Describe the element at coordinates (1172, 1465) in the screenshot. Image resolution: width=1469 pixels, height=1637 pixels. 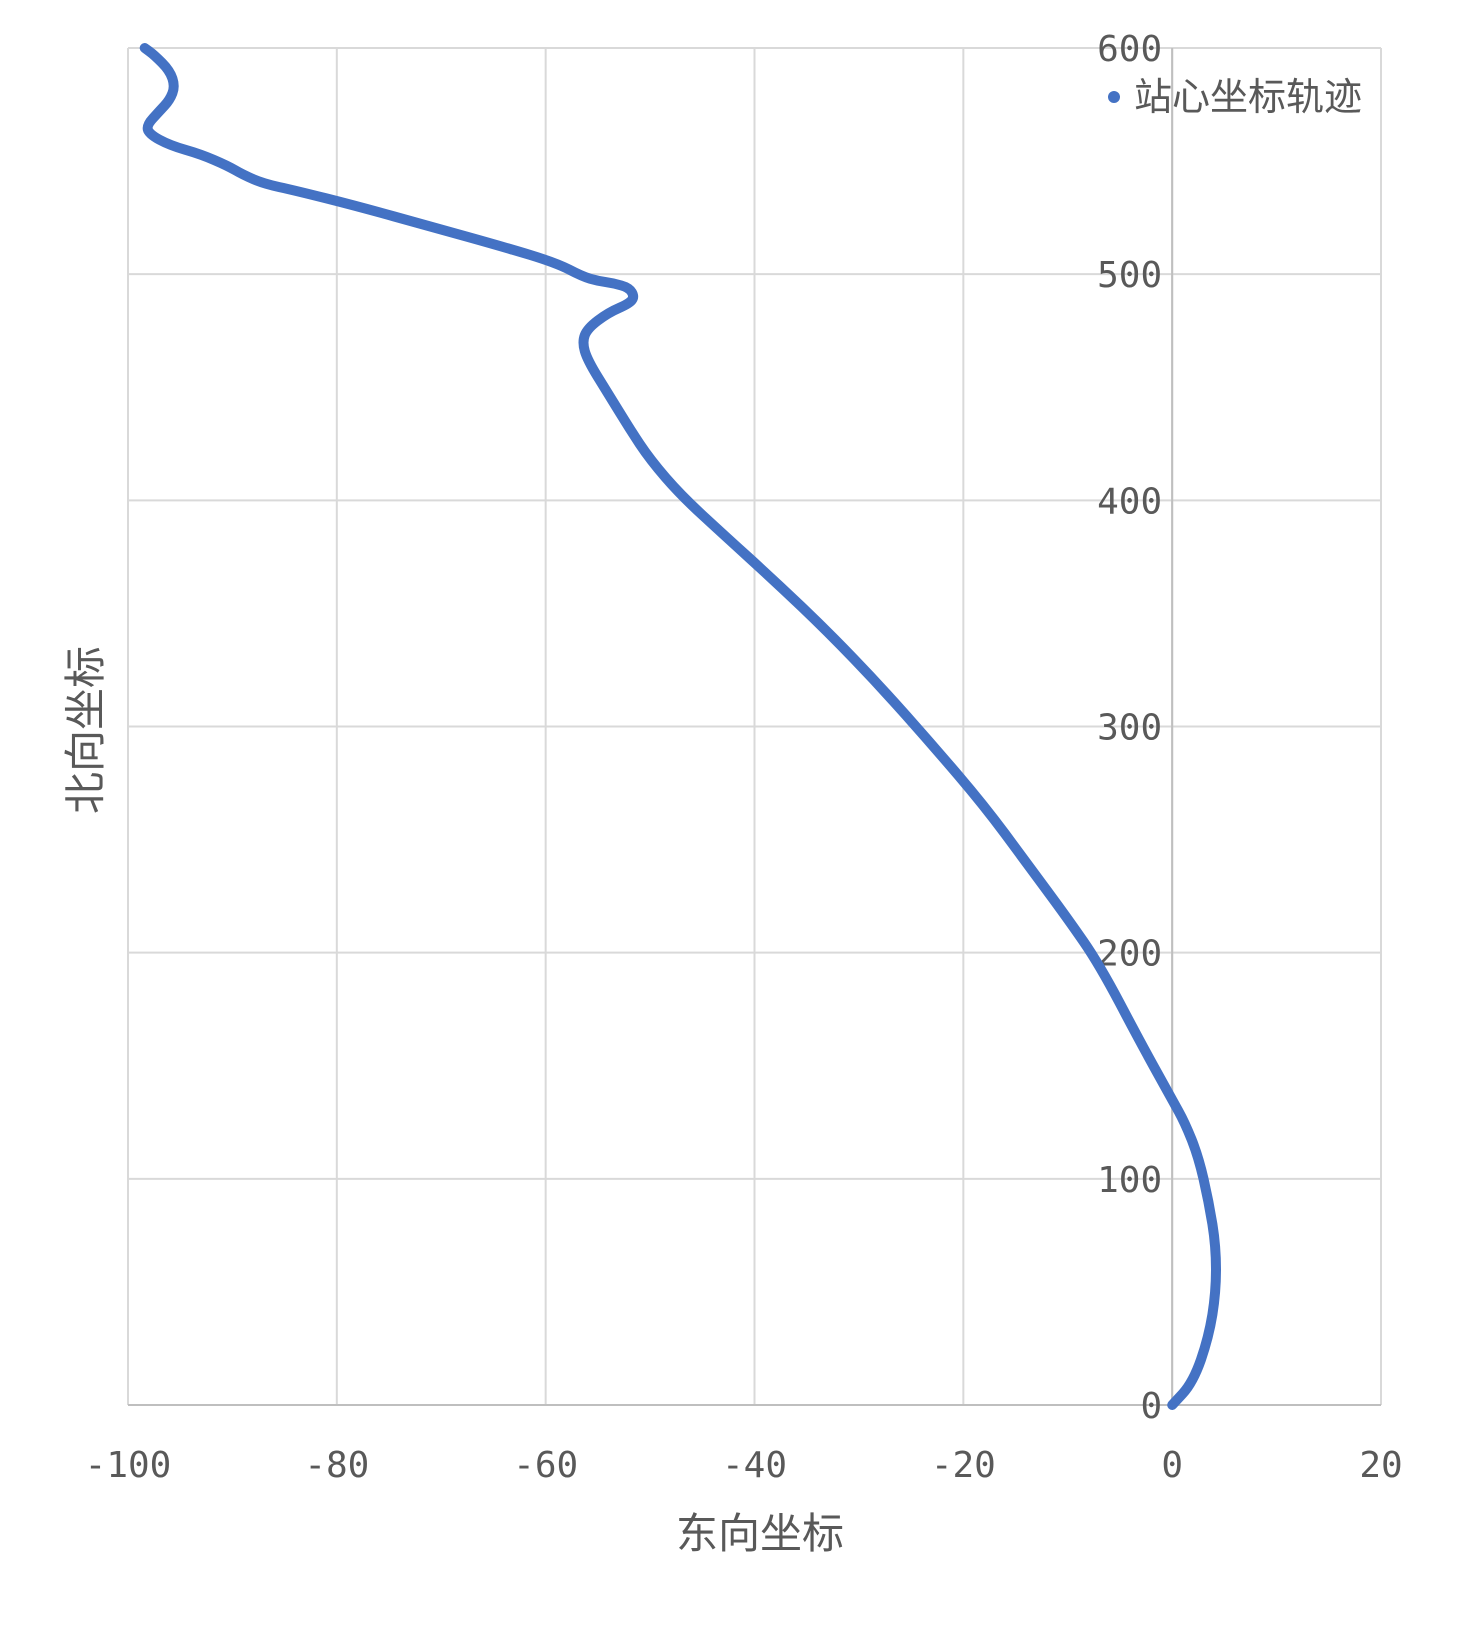
I see `x-tick-label: 0` at that location.